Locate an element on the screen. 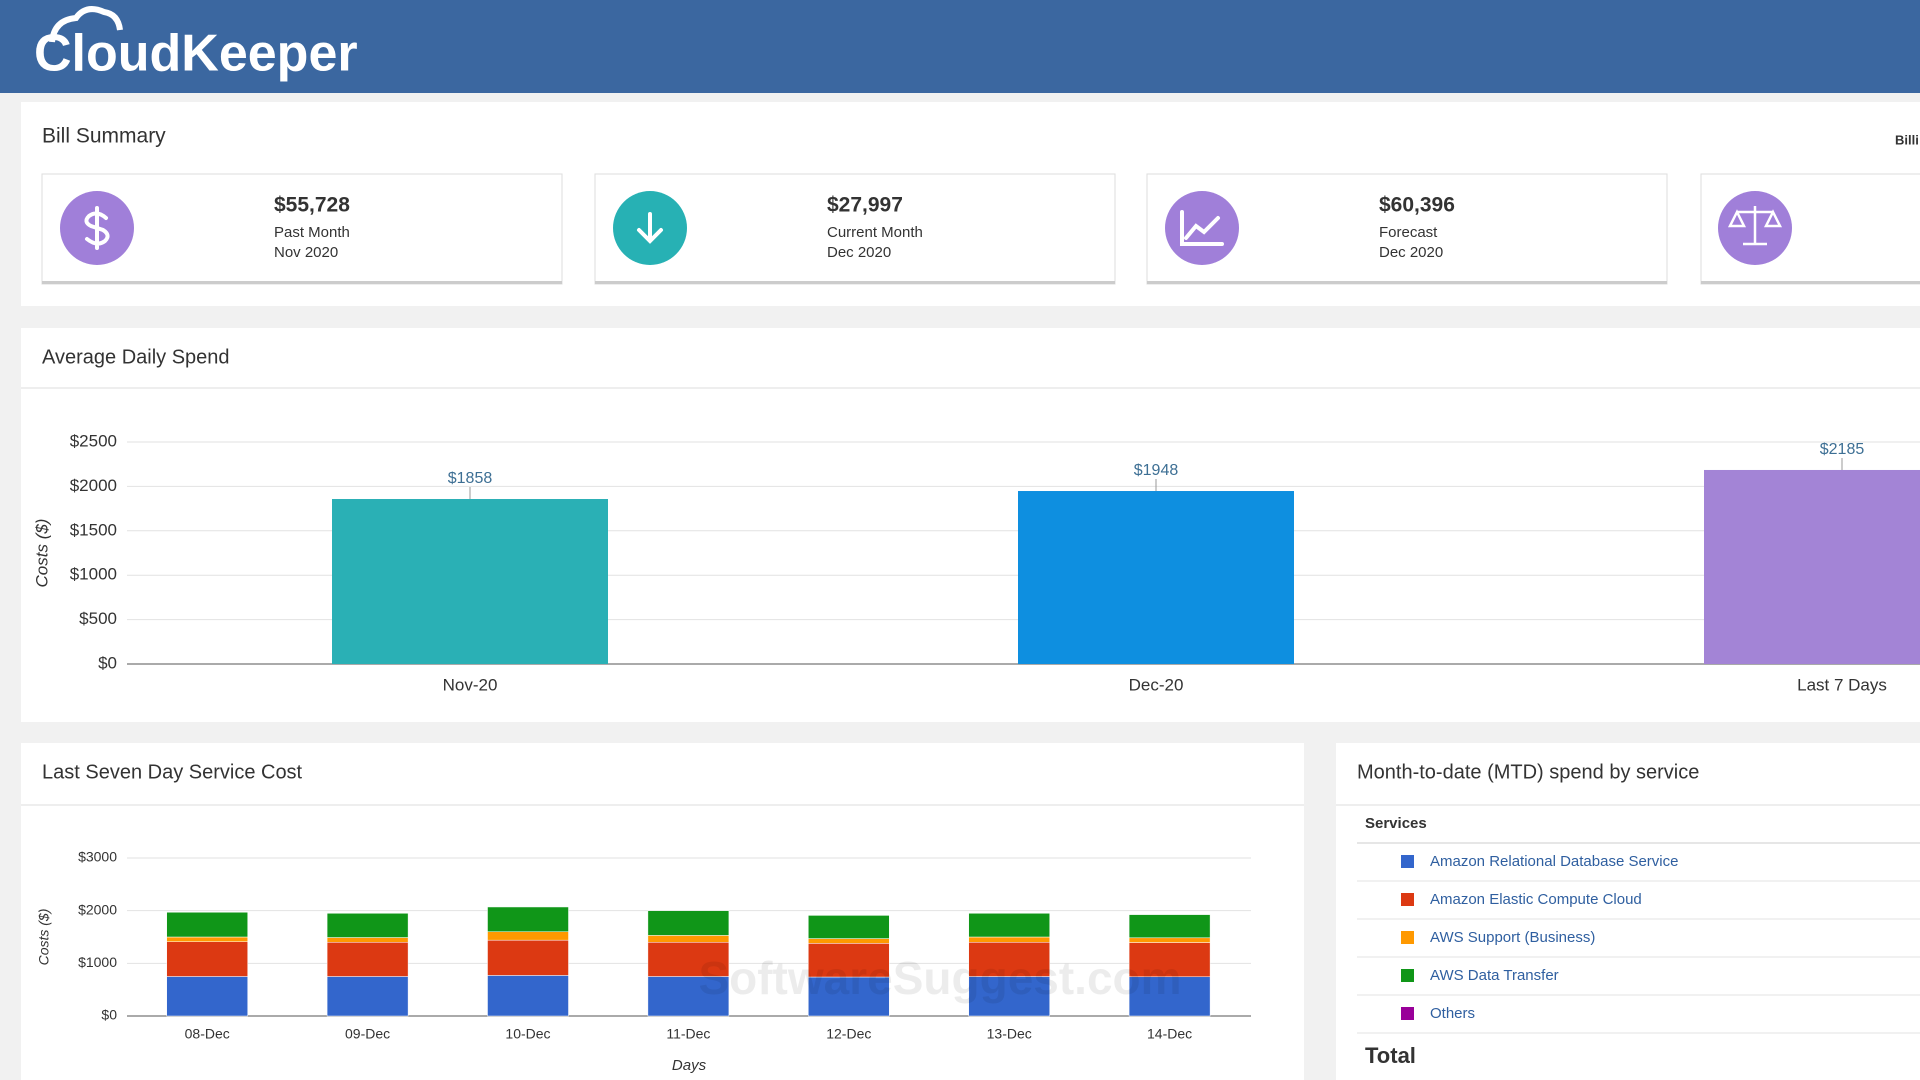  total-label: Total is located at coordinates (1390, 1055).